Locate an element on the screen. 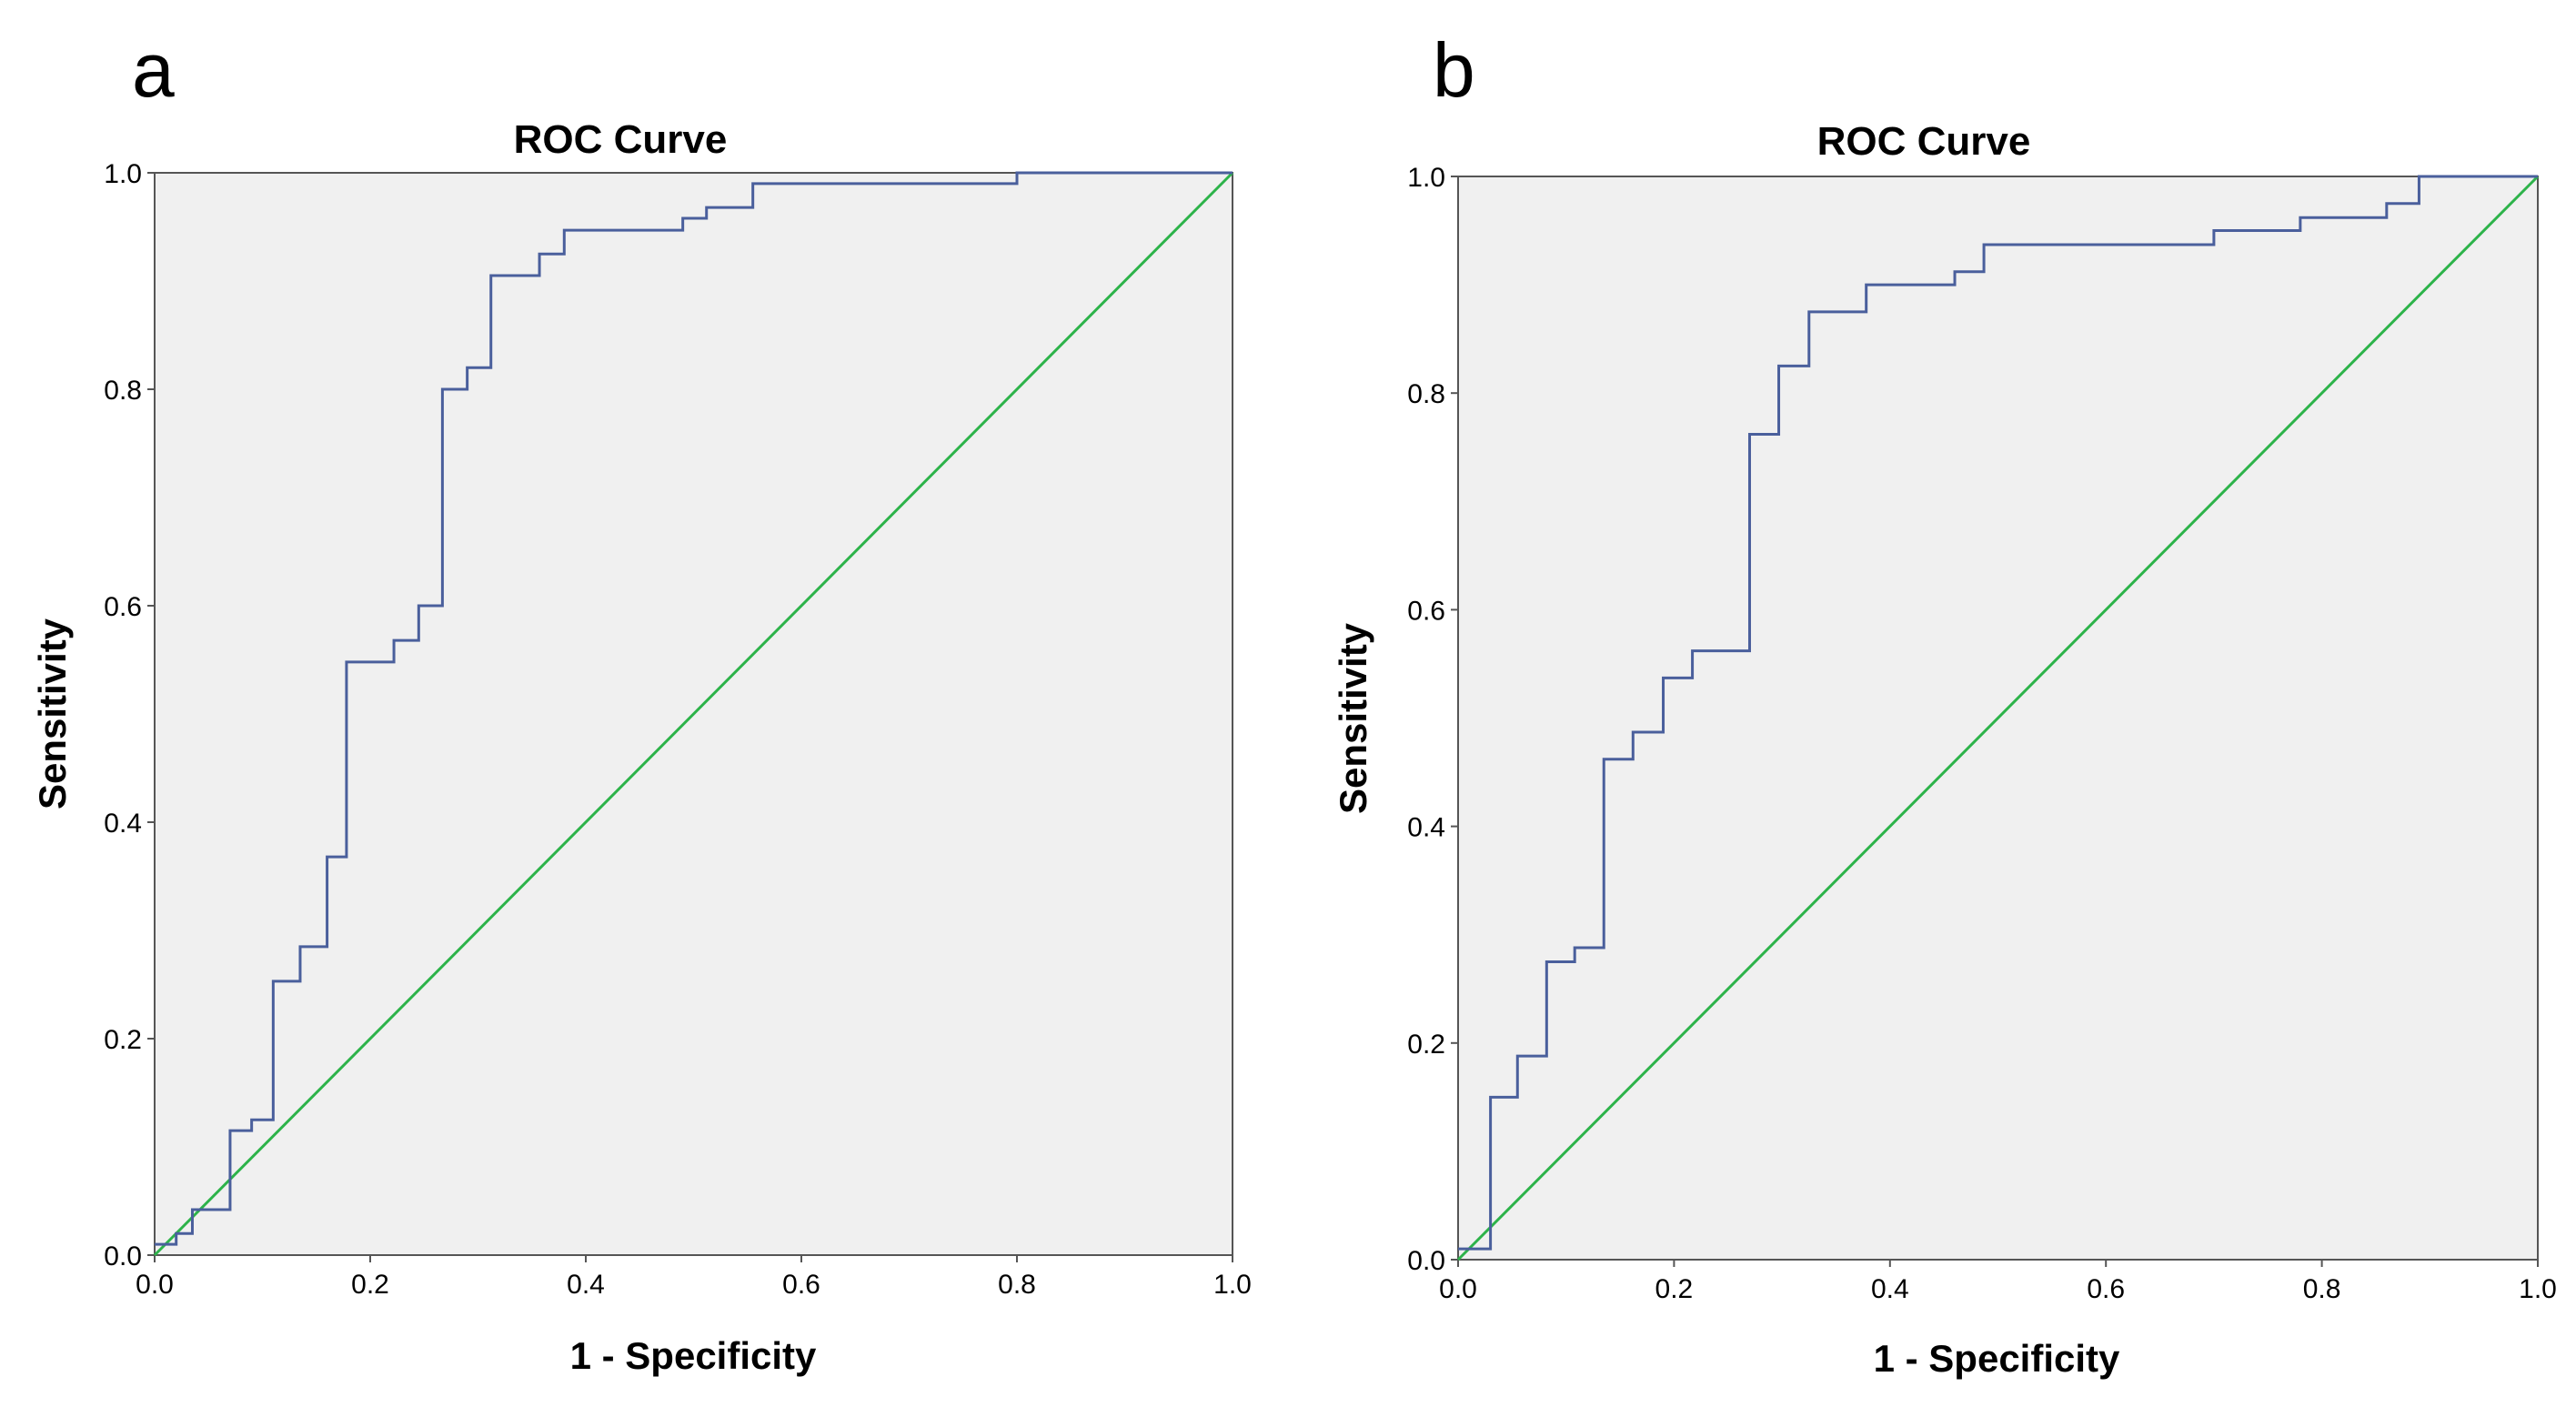 This screenshot has height=1417, width=2576. chart-title-a: ROC Curve is located at coordinates (621, 139).